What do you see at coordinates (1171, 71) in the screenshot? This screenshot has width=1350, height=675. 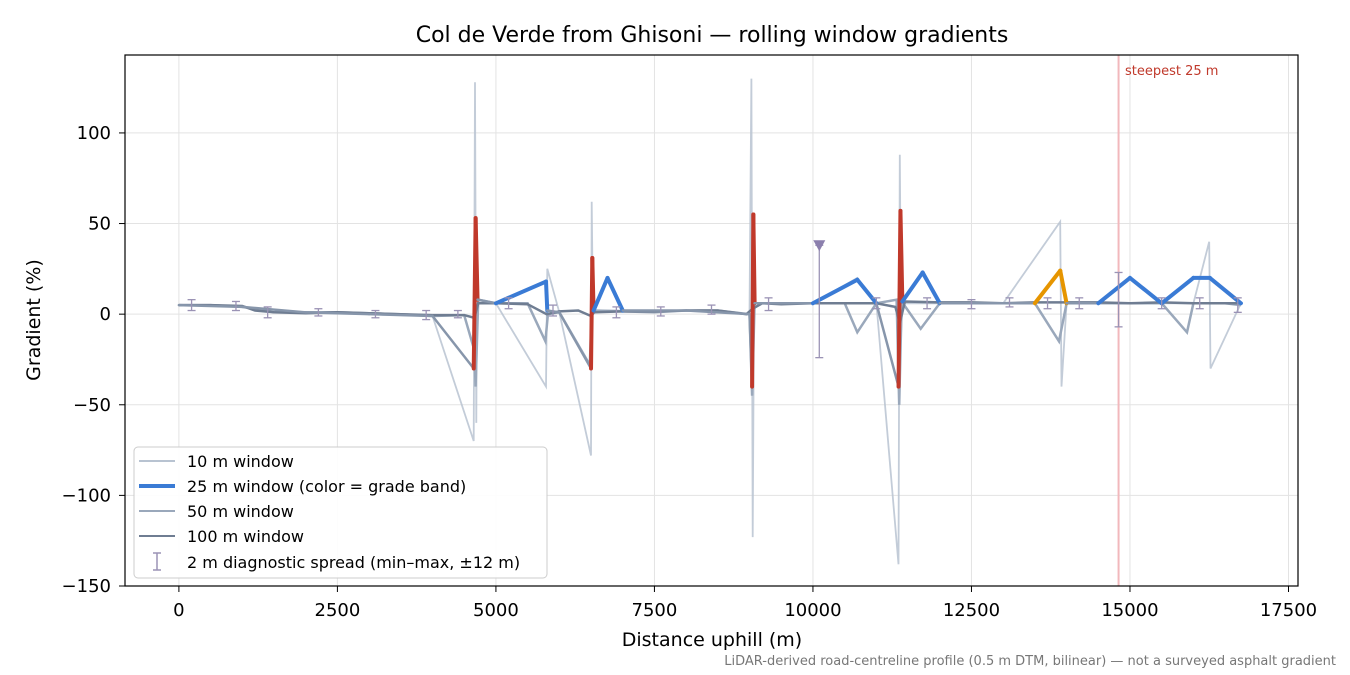 I see `steepest-label: steepest 25 m` at bounding box center [1171, 71].